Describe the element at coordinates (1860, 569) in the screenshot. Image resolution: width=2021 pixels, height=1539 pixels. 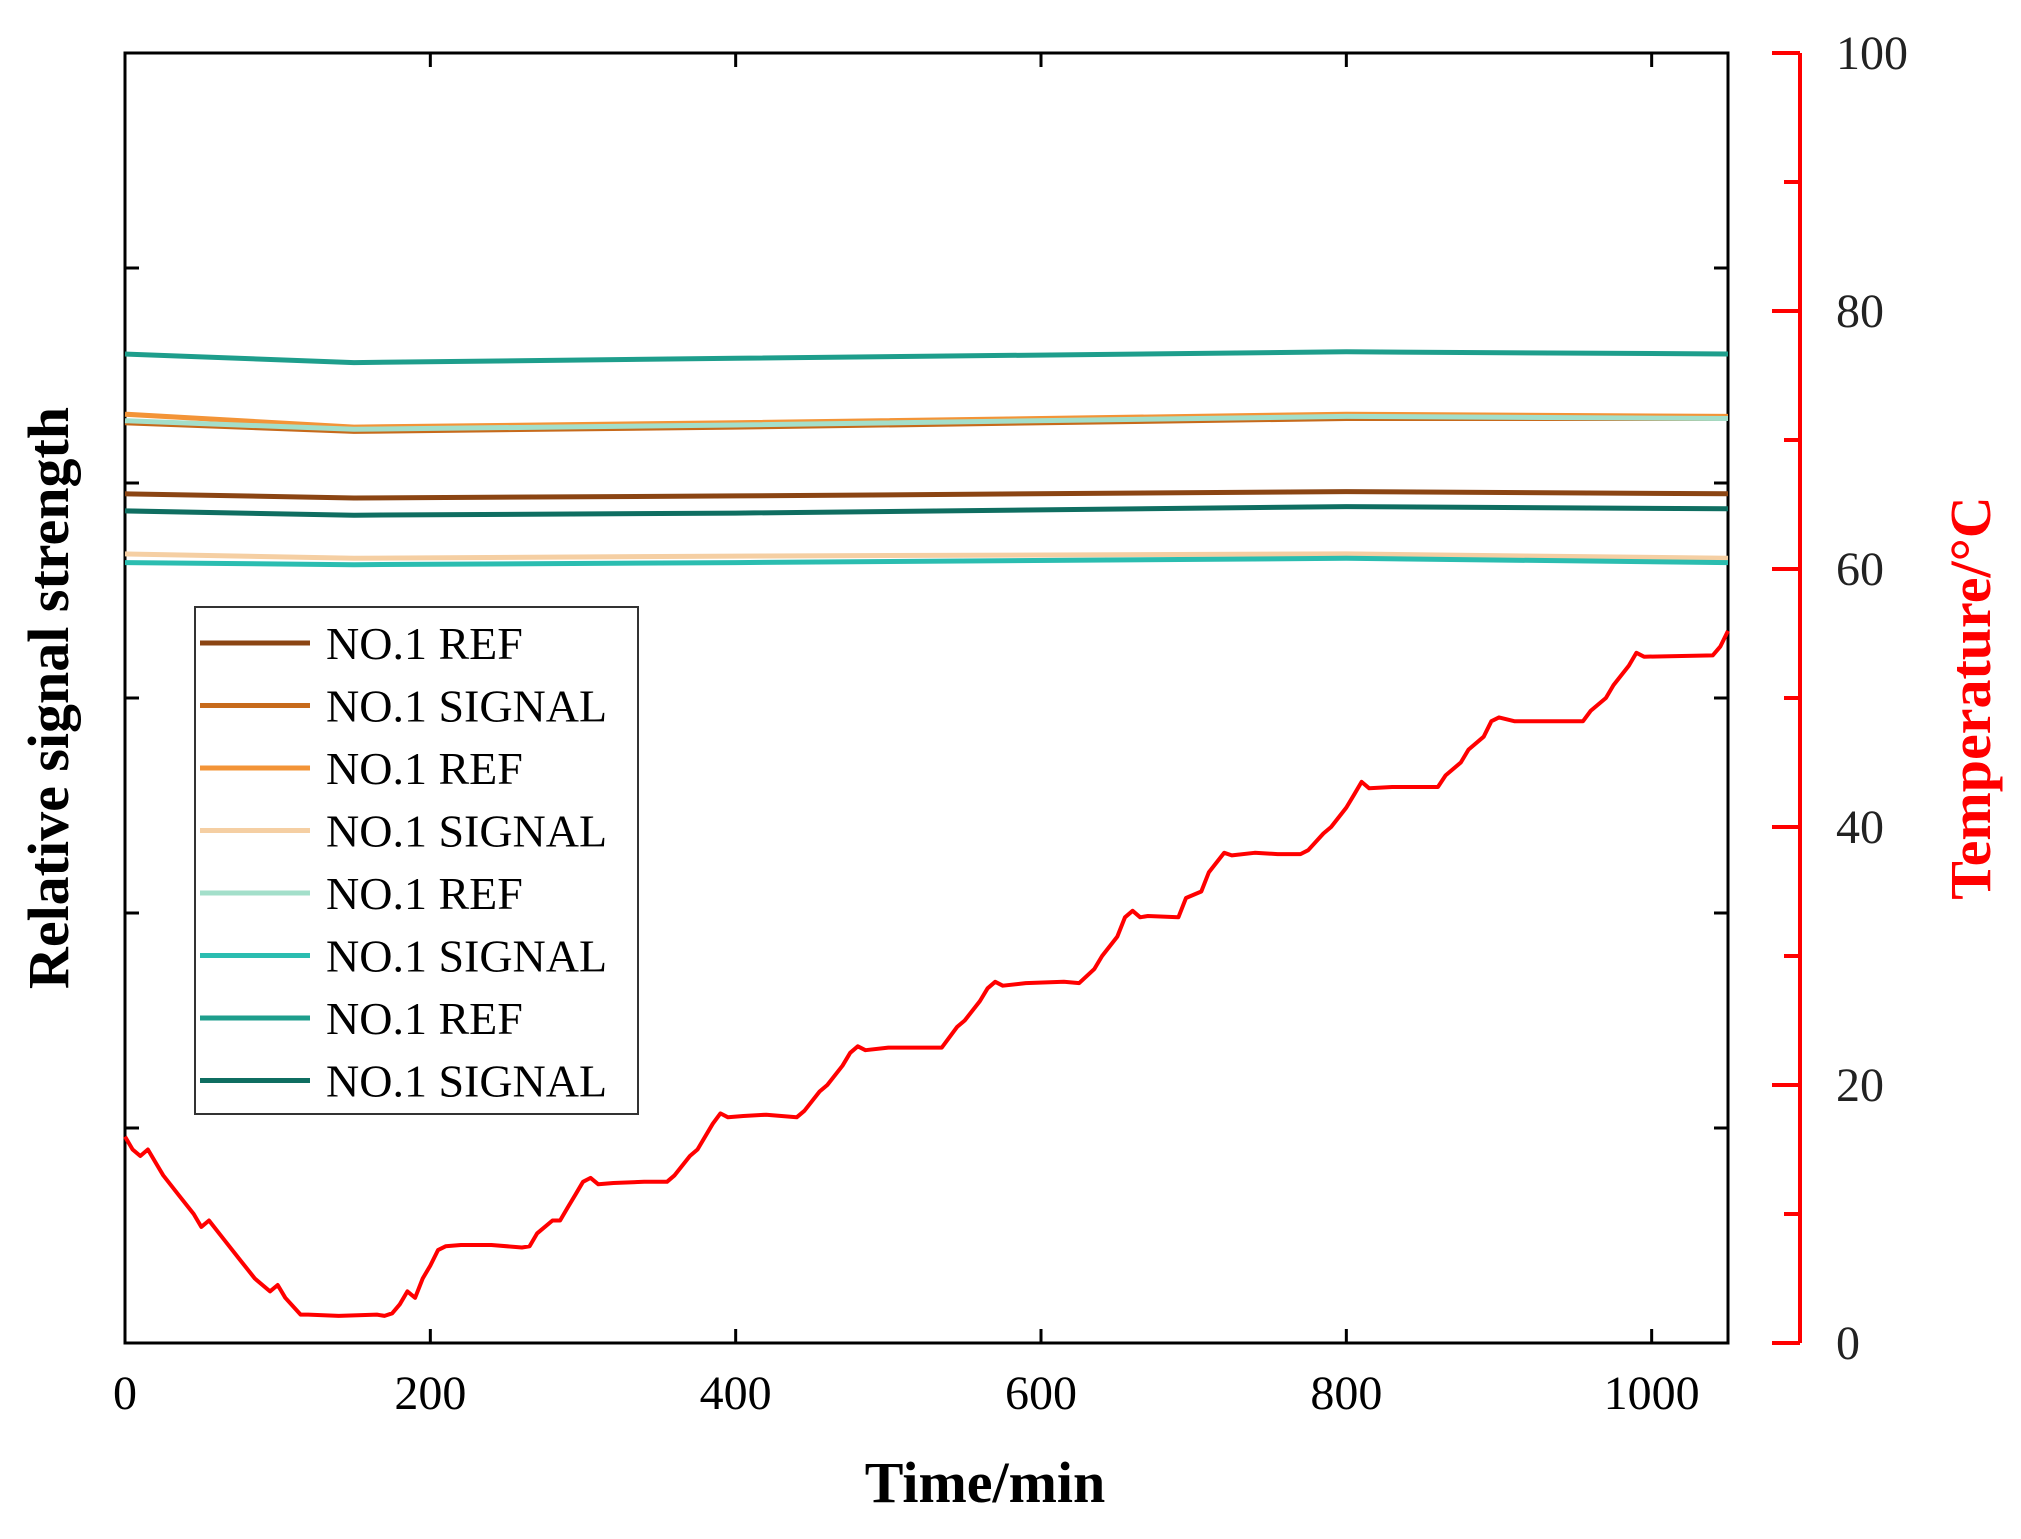
I see `right-tick-label: 60` at that location.